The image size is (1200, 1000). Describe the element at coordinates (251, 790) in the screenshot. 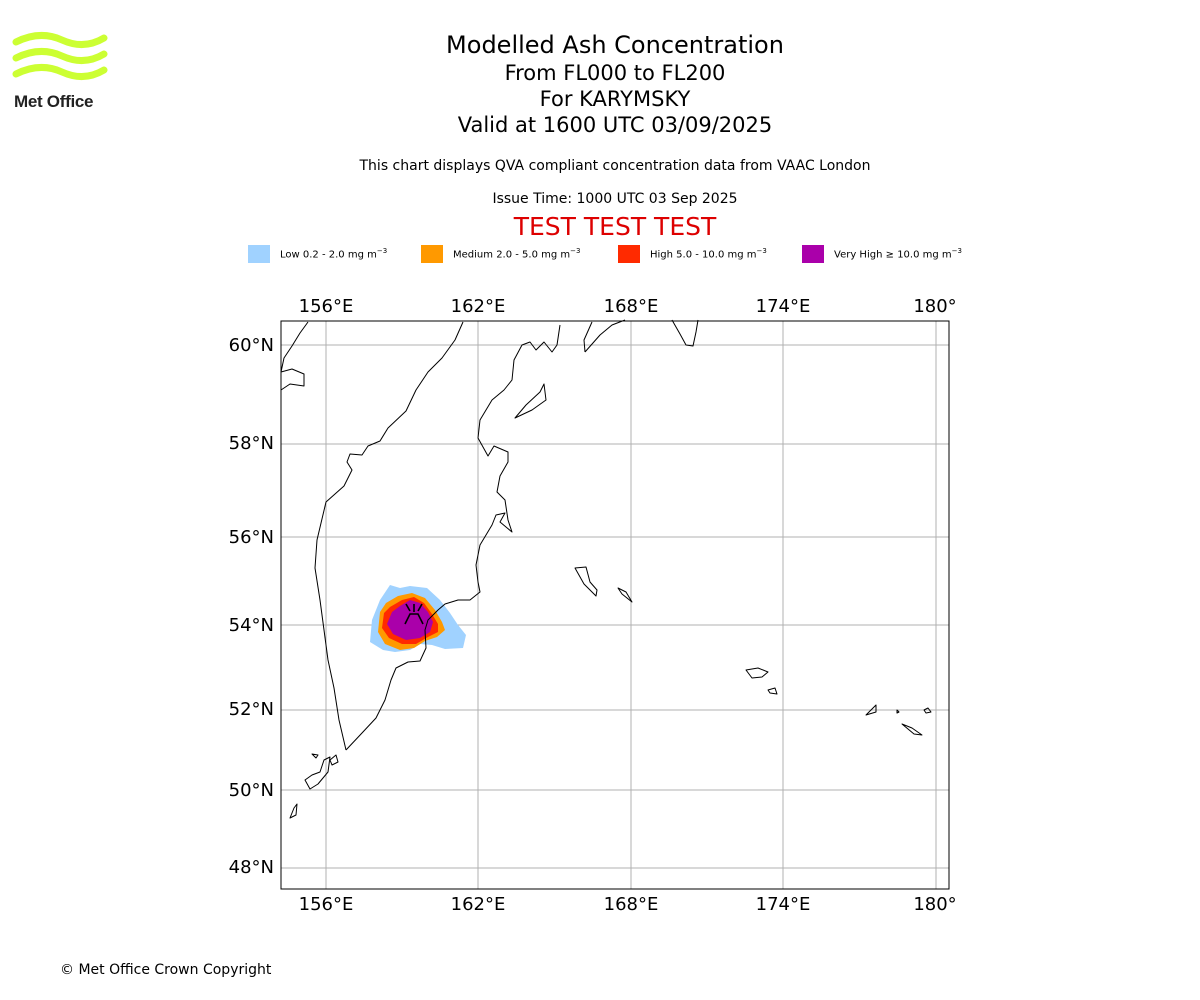

I see `lat-label: 50°N` at that location.